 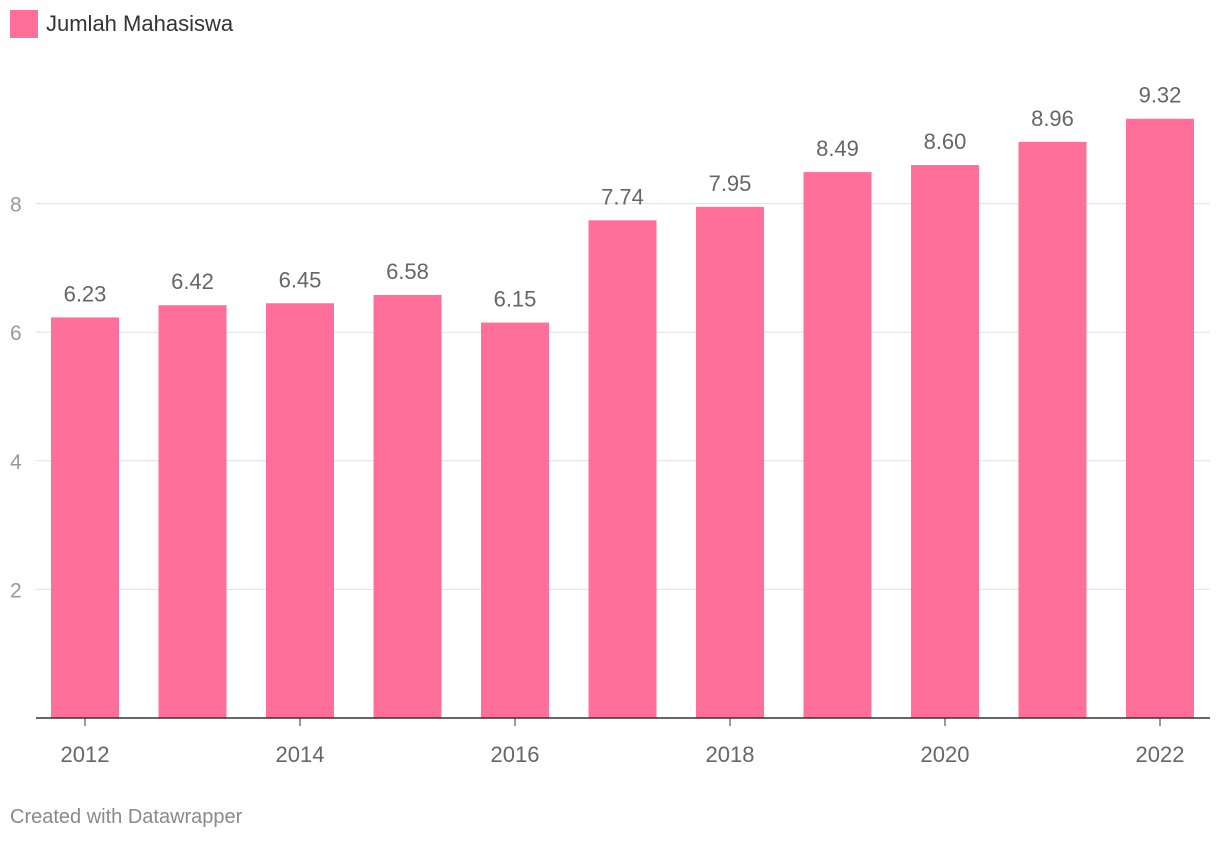 I want to click on bar-2013, so click(x=192, y=511).